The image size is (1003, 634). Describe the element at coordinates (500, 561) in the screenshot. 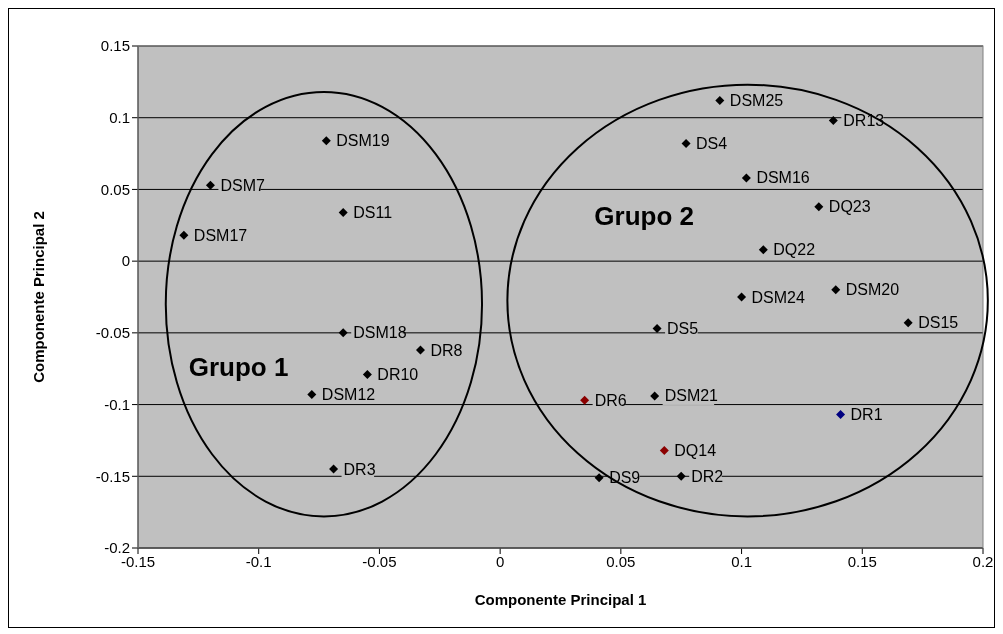

I see `x-tick-label: 0` at that location.